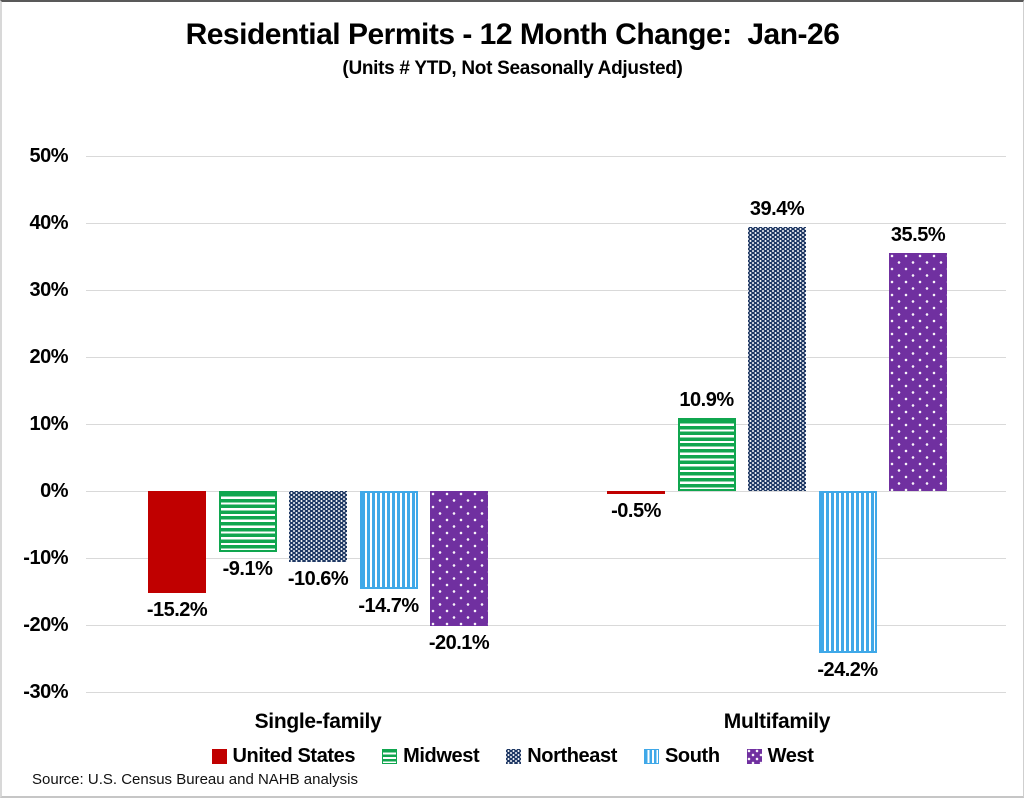  I want to click on legend-swatch-south, so click(651, 756).